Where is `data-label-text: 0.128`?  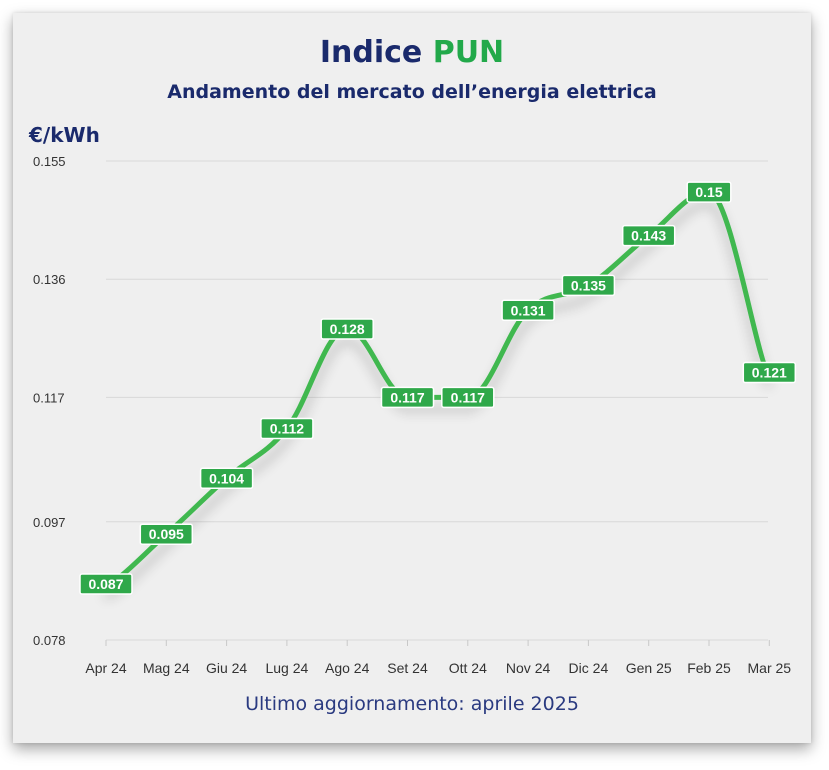 data-label-text: 0.128 is located at coordinates (347, 329).